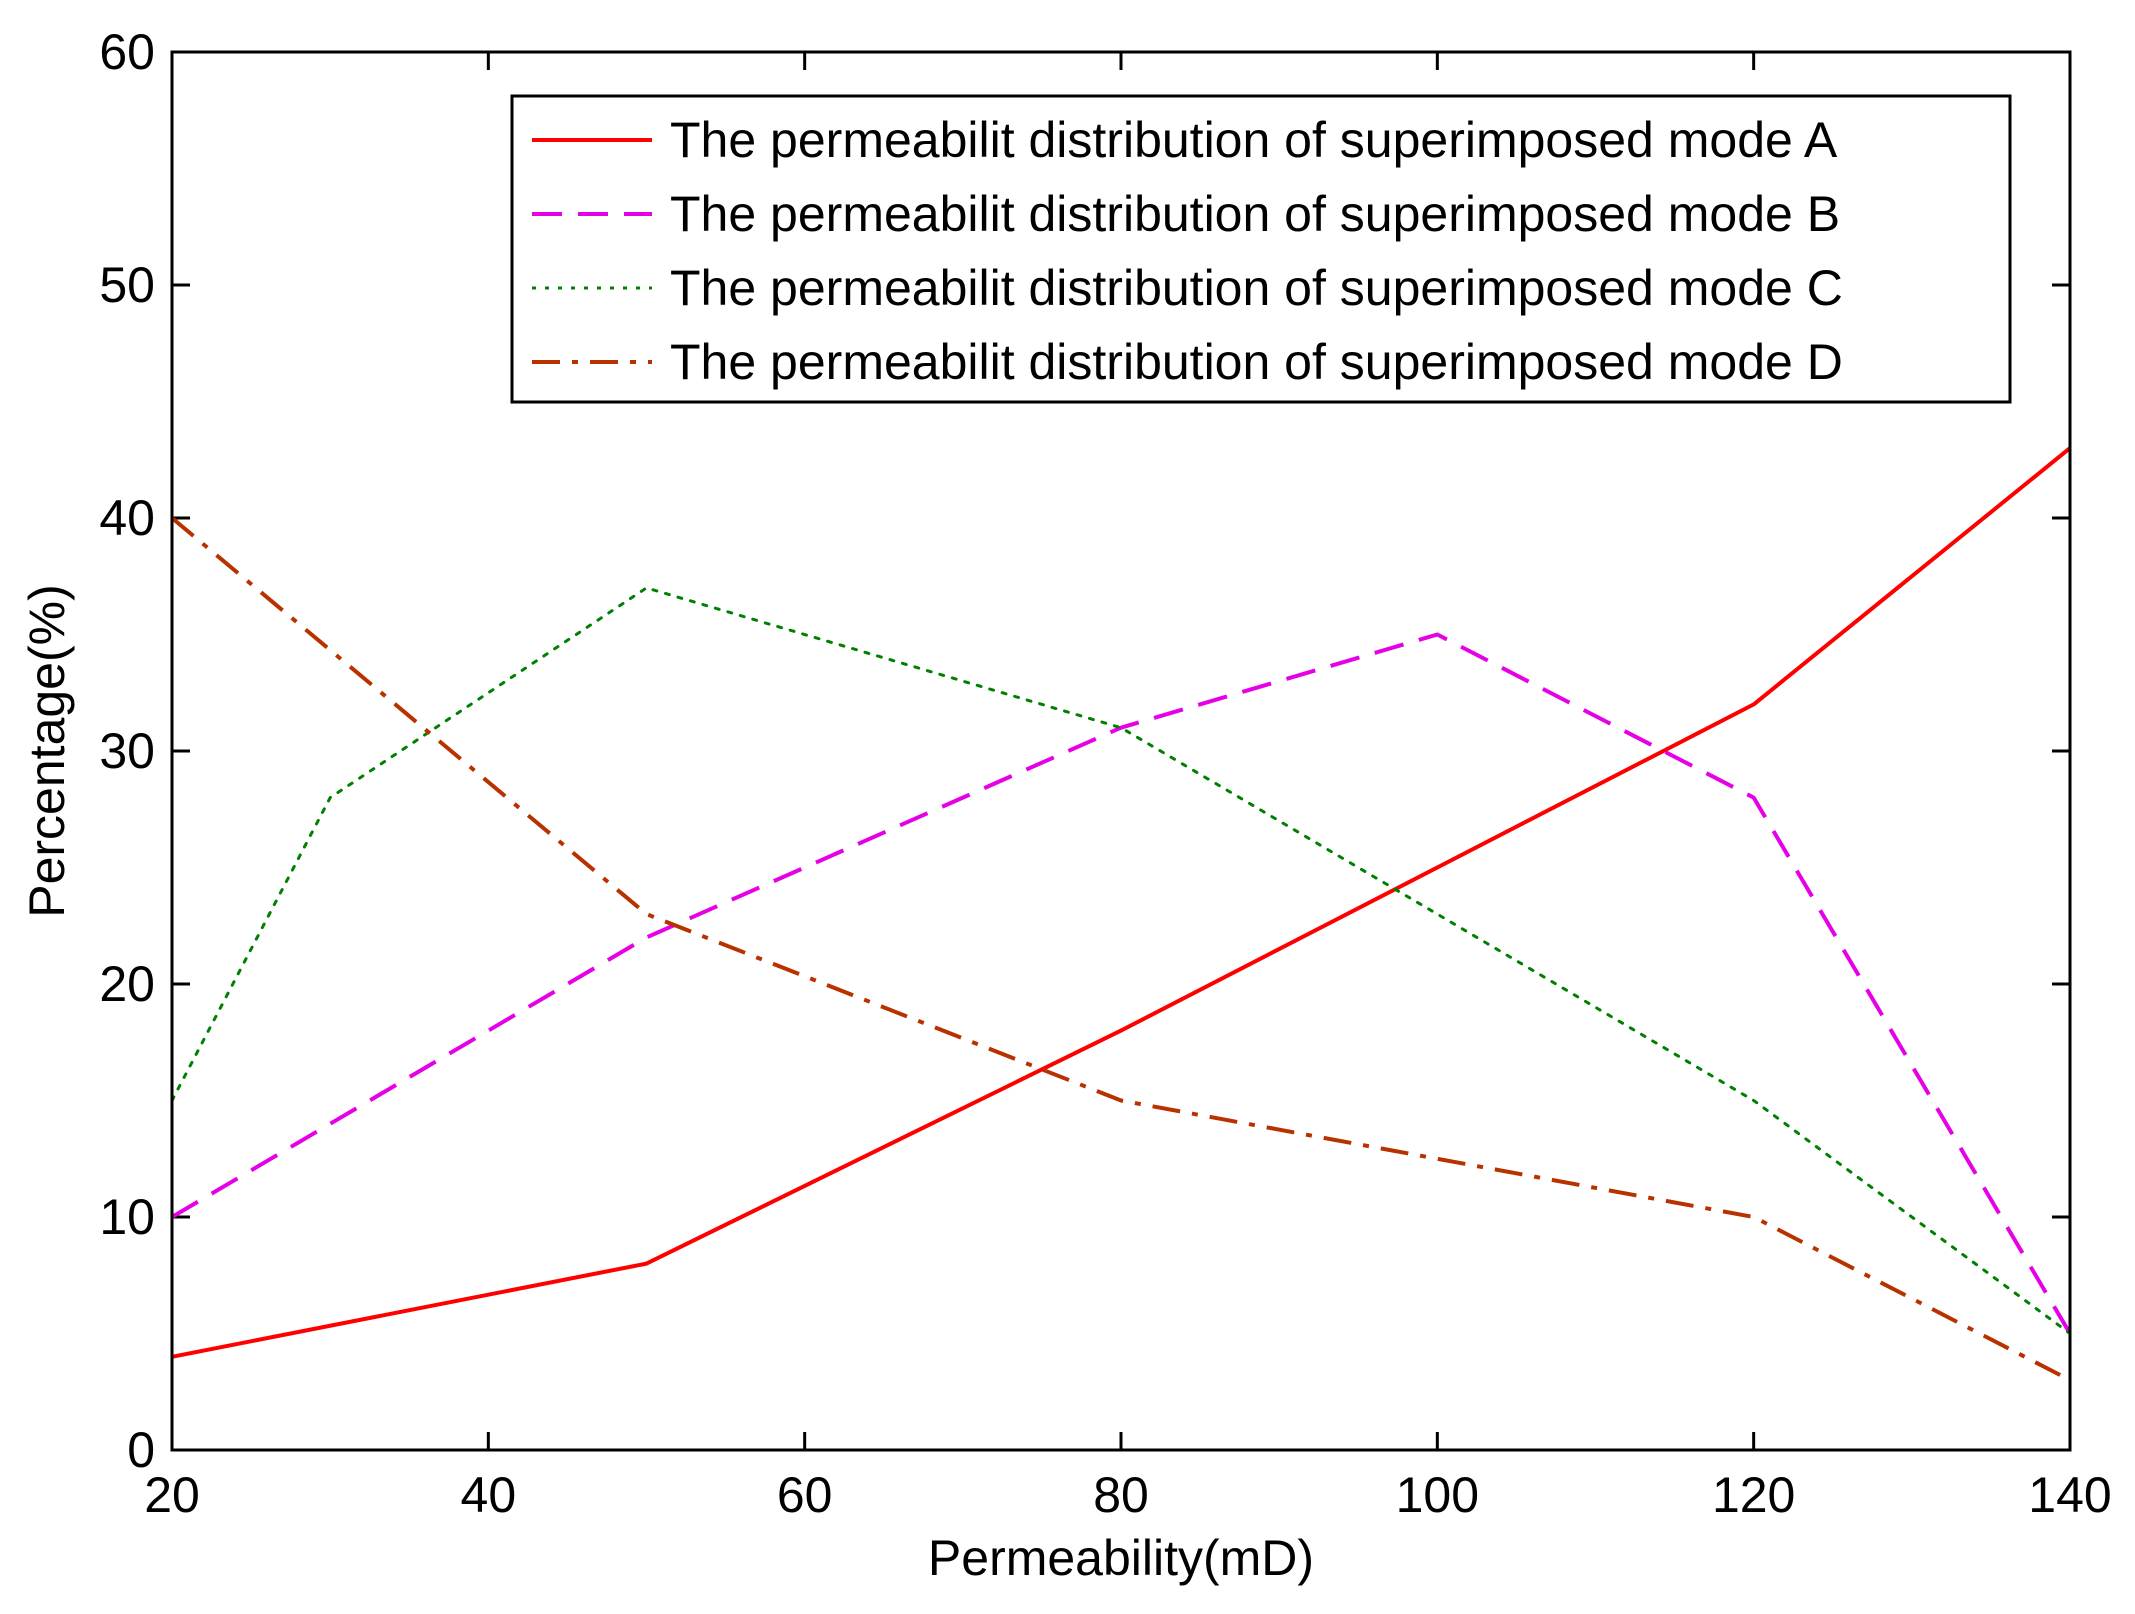  Describe the element at coordinates (489, 1495) in the screenshot. I see `x-tick-label: 40` at that location.